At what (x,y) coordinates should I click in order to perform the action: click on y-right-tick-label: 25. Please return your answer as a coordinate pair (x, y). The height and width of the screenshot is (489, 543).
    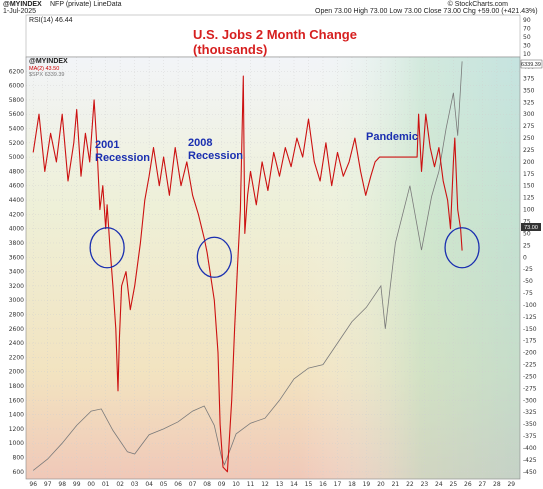
    Looking at the image, I should click on (527, 245).